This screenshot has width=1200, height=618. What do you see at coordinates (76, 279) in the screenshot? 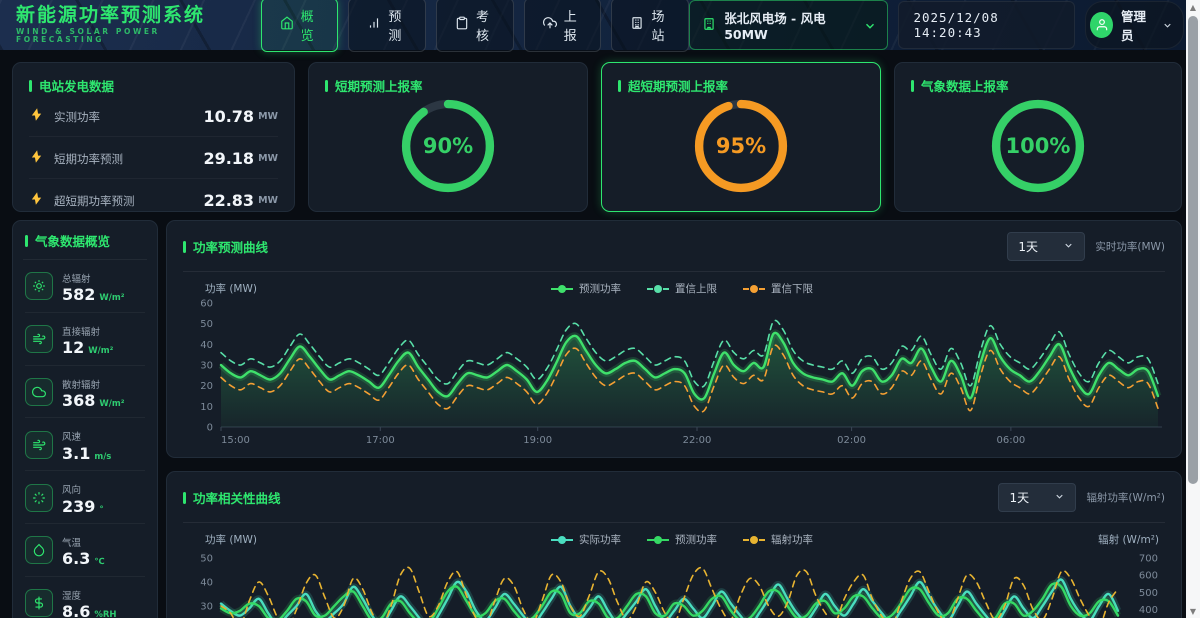
I see `weather-label: 总辐射` at bounding box center [76, 279].